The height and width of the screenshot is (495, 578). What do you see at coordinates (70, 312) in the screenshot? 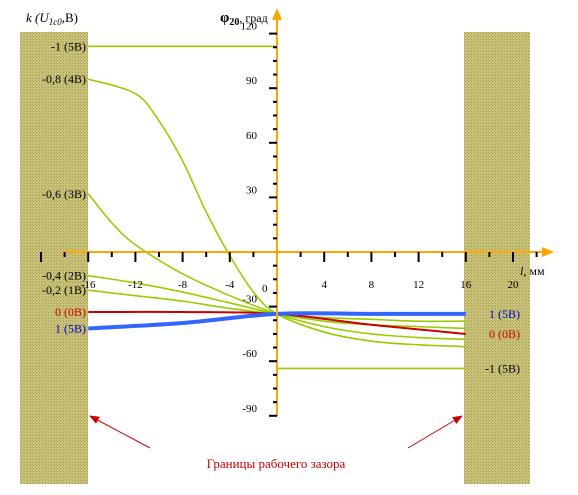
I see `left-curve-label: 0 (0В)` at bounding box center [70, 312].